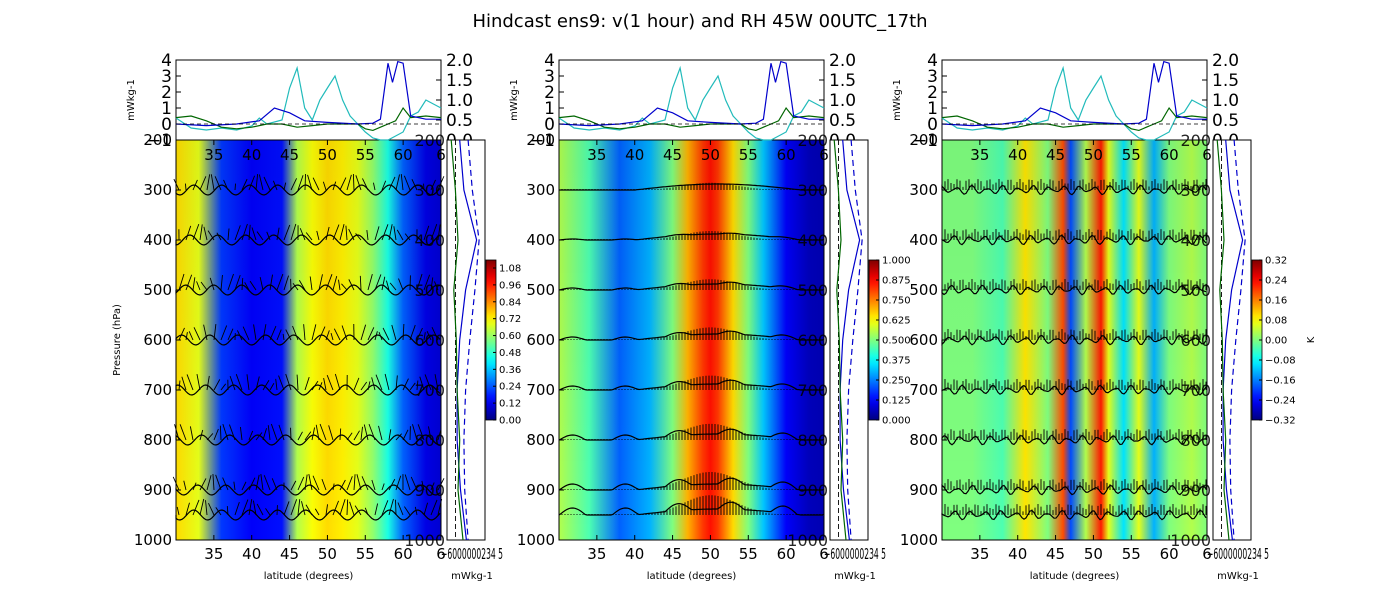 This screenshot has height=600, width=1400. What do you see at coordinates (691, 119) in the screenshot?
I see `top-series-green` at bounding box center [691, 119].